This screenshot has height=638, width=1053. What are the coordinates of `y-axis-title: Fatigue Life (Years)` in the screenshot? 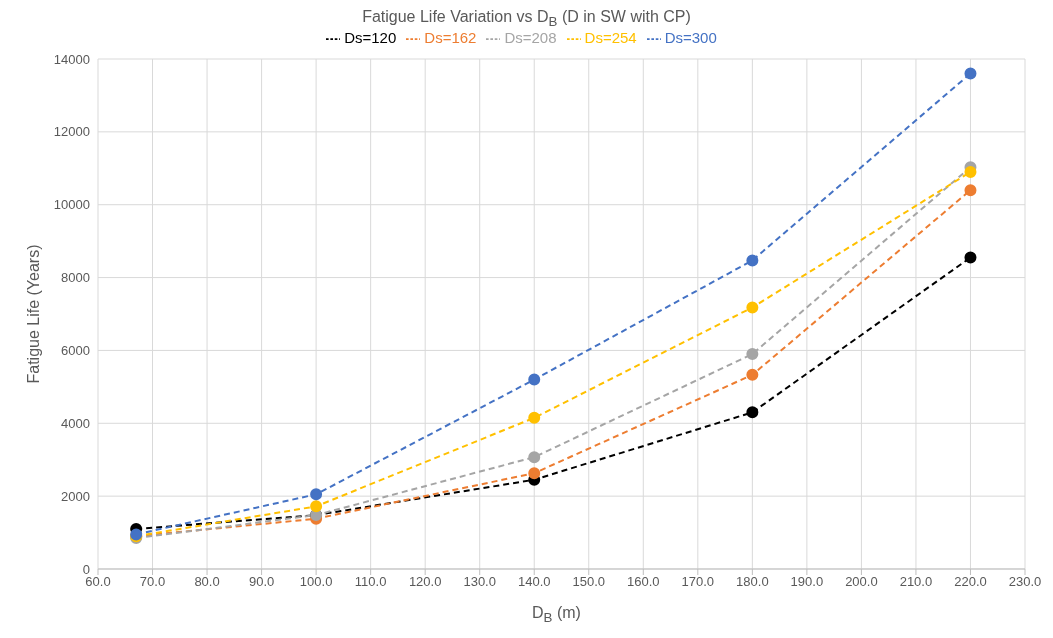 It's located at (33, 314).